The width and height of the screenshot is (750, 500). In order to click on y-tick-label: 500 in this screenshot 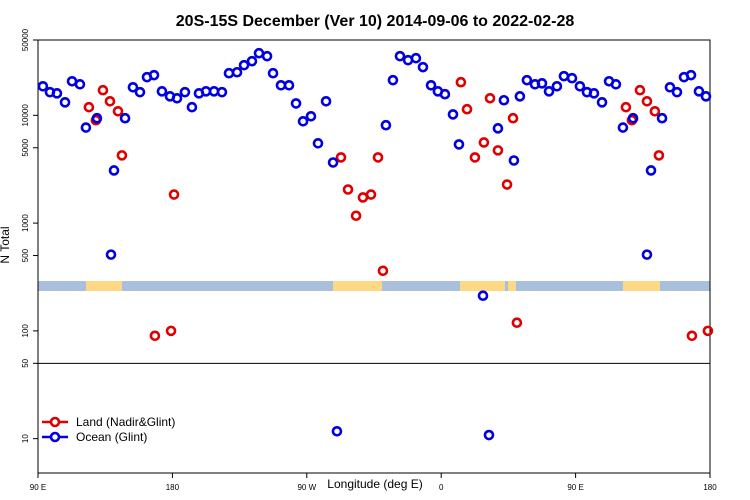, I will do `click(25, 255)`.